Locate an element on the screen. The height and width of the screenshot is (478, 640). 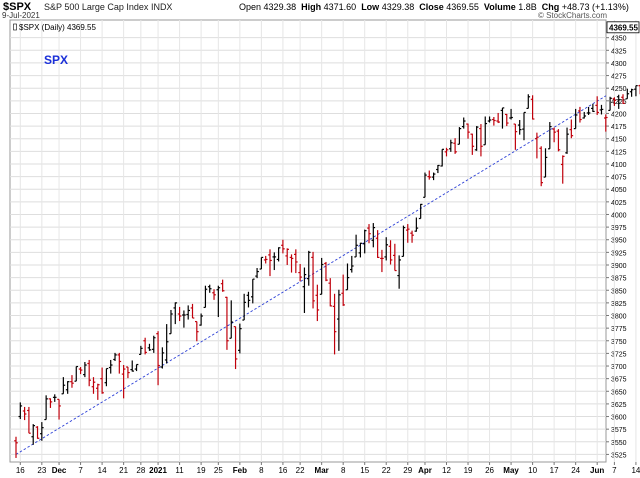
last-price-label: 4369.55 is located at coordinates (623, 27).